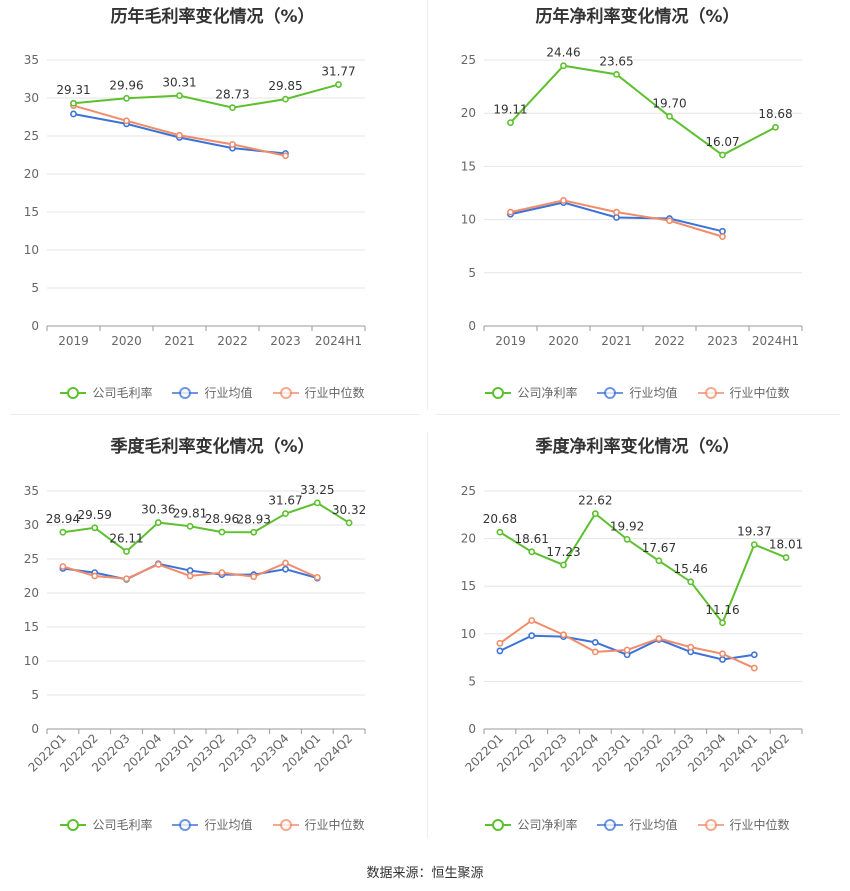 The image size is (850, 891). Describe the element at coordinates (472, 729) in the screenshot. I see `y-tick-label: 0` at that location.